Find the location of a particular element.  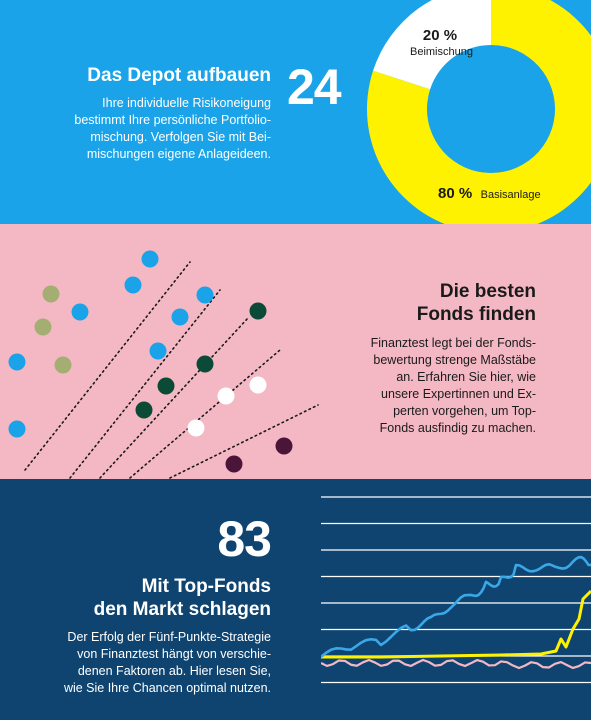

series-line-blue is located at coordinates (456, 607).